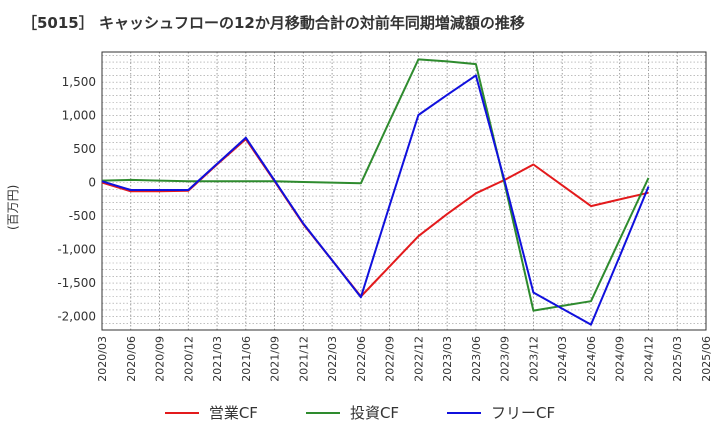  What do you see at coordinates (706, 359) in the screenshot?
I see `x-tick-label: 2025/06` at bounding box center [706, 359].